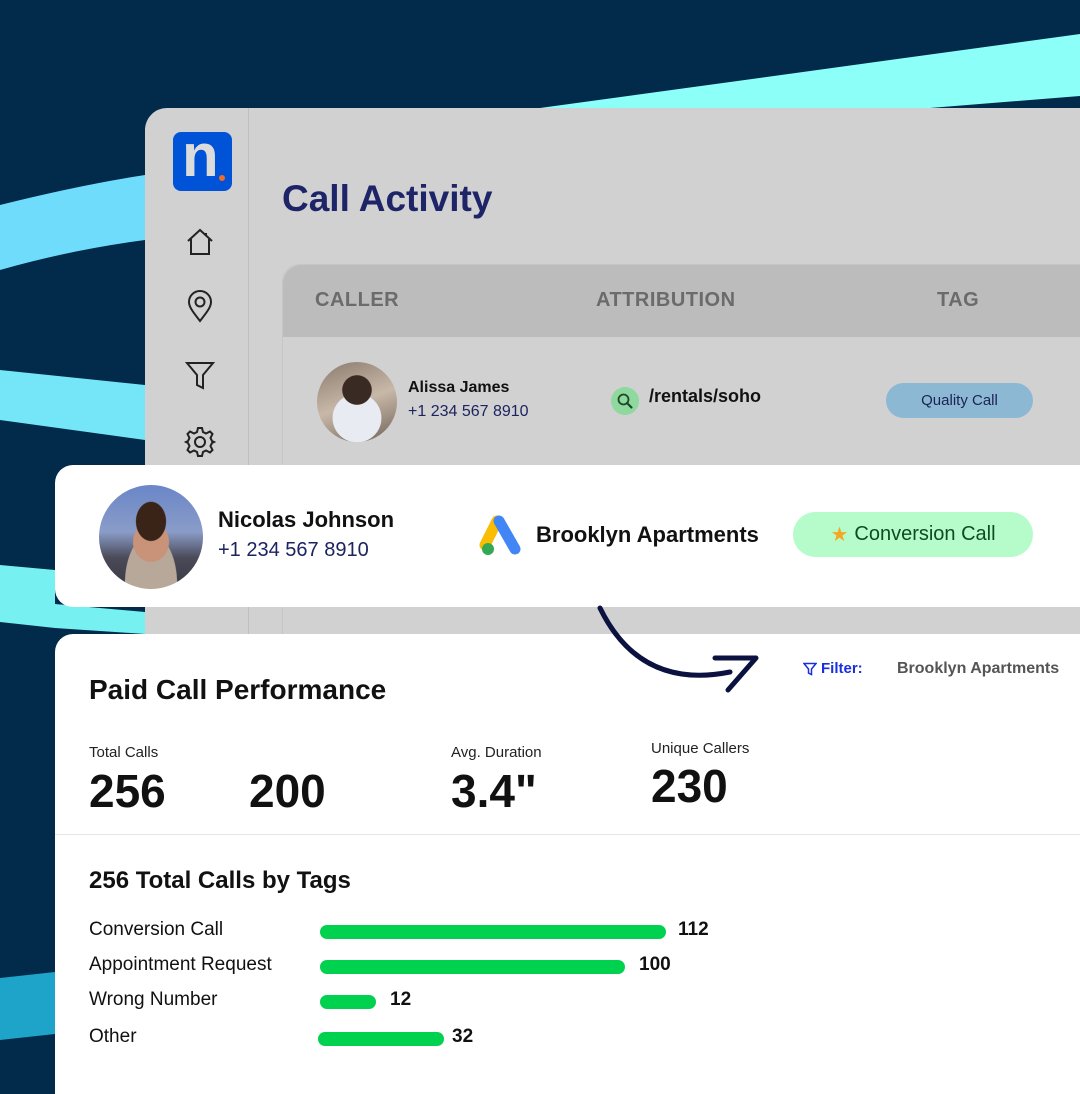 This screenshot has height=1094, width=1080. Describe the element at coordinates (689, 786) in the screenshot. I see `stat-value-unique-callers: 230` at that location.